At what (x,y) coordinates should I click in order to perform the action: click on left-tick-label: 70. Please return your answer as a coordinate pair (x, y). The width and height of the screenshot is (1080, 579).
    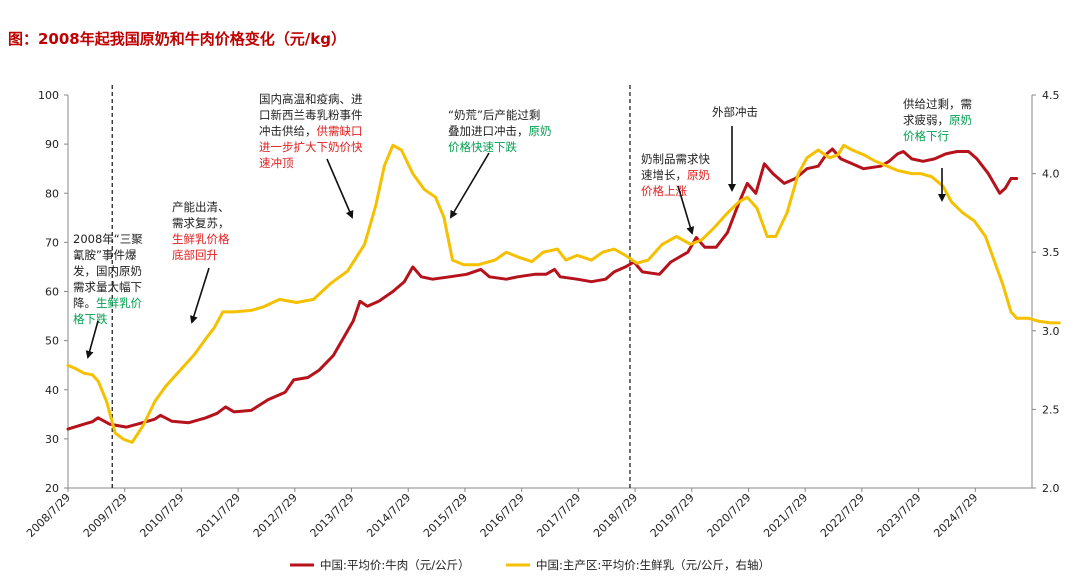
    Looking at the image, I should click on (52, 242).